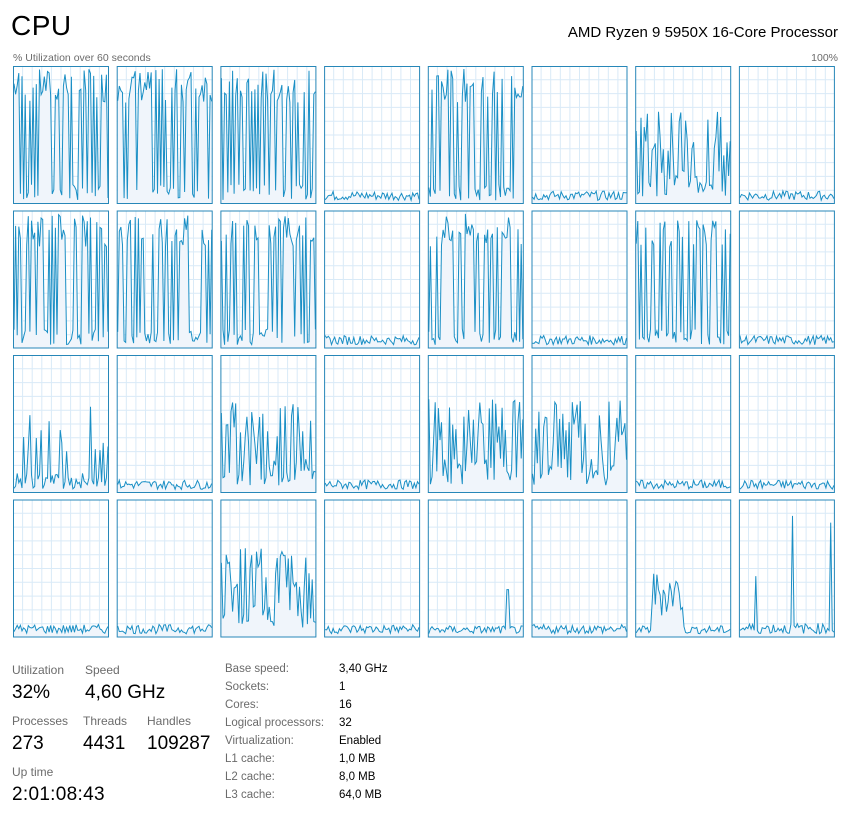 Image resolution: width=849 pixels, height=829 pixels. I want to click on info-value-l3-cache: 64,0 MB, so click(360, 795).